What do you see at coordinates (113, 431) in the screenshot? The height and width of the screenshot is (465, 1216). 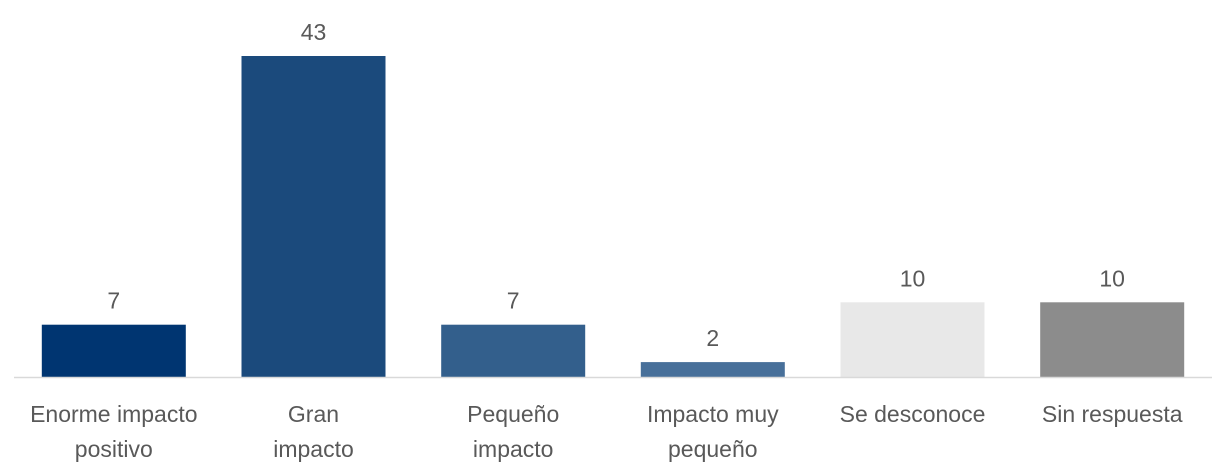 I see `category-label-0: Enorme impacto positivo` at bounding box center [113, 431].